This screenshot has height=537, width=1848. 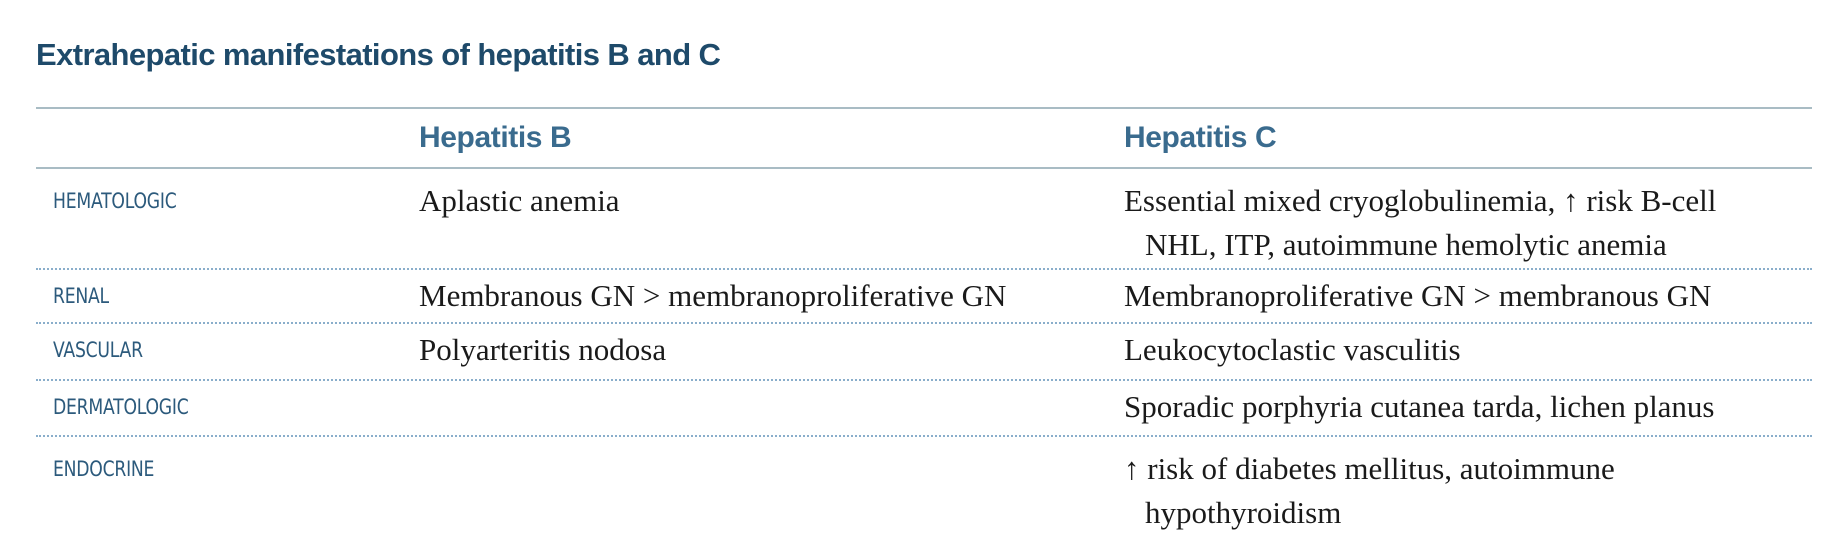 I want to click on row-category: RENAL, so click(x=81, y=296).